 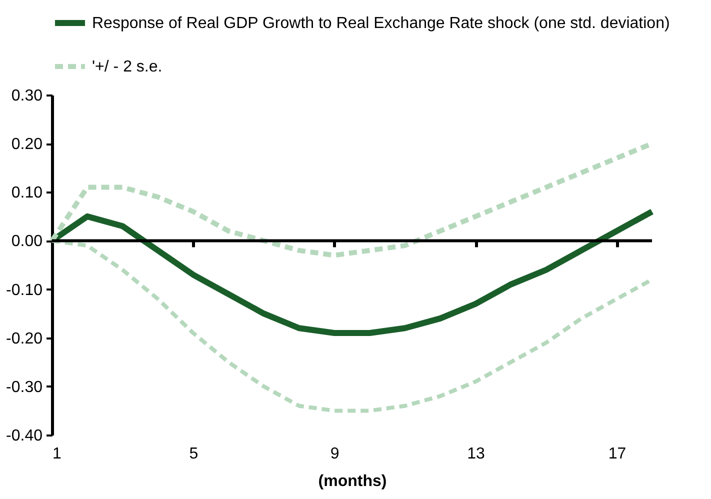 I want to click on y-tick-label: -0.30, so click(x=24, y=387).